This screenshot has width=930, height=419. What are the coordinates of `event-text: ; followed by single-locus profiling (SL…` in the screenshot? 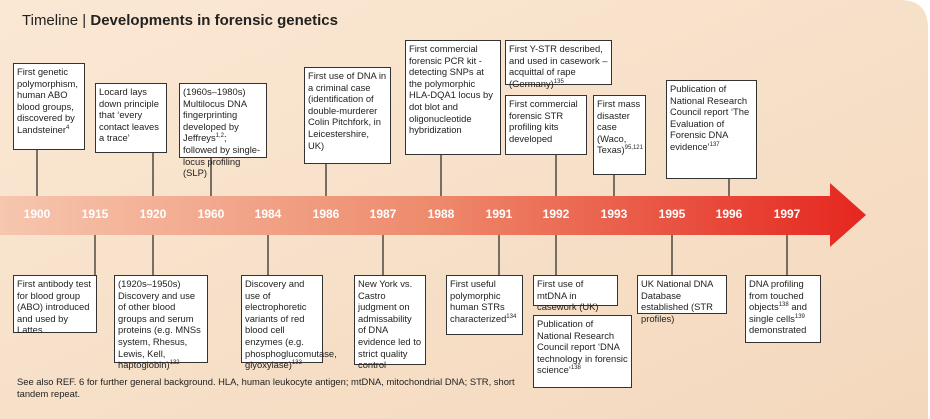 It's located at (222, 155).